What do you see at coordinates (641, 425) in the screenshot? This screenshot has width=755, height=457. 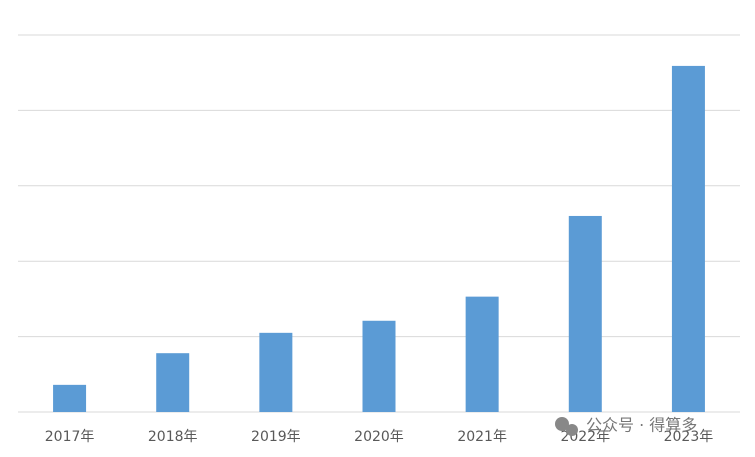 I see `watermark-text: 公众号 · 得算多` at bounding box center [641, 425].